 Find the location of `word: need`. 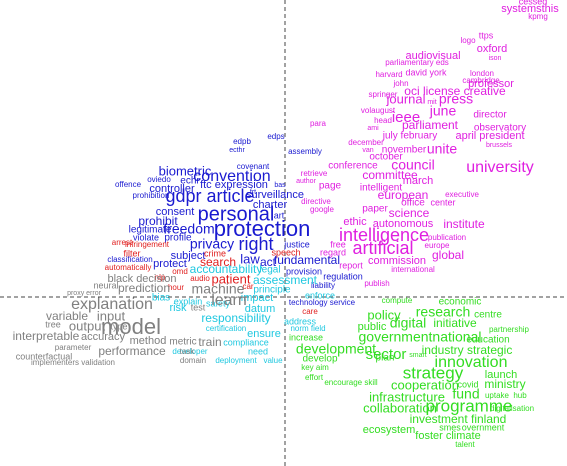

word: need is located at coordinates (258, 351).